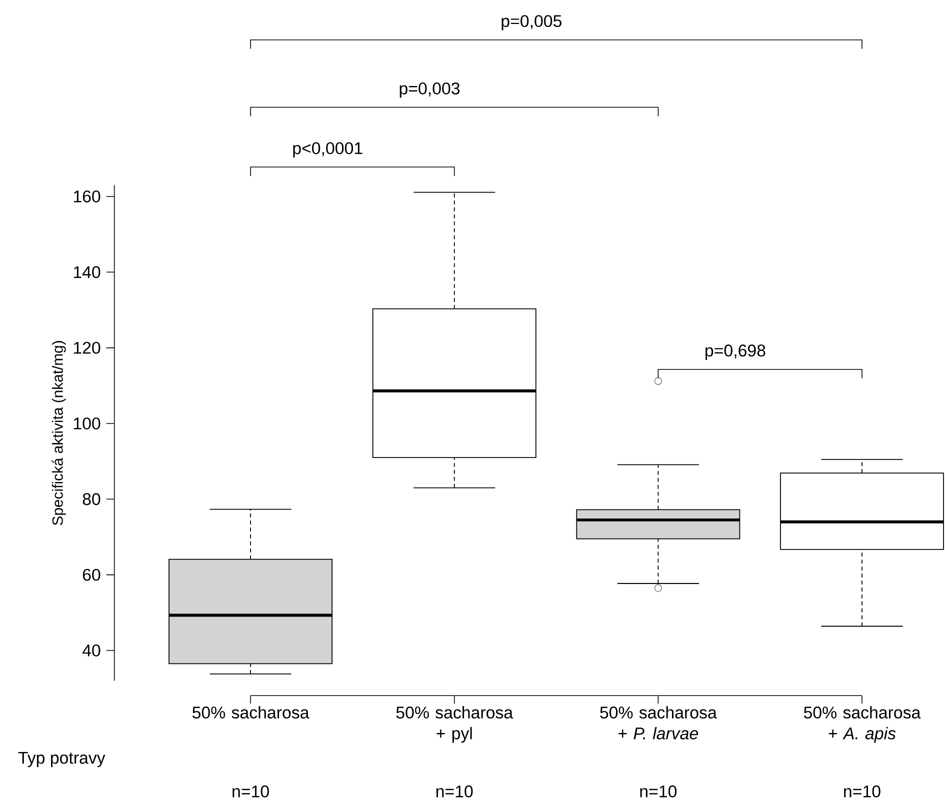 Image resolution: width=945 pixels, height=804 pixels. What do you see at coordinates (455, 724) in the screenshot?
I see `x-tick-label: 50% sacharosa + pyl` at bounding box center [455, 724].